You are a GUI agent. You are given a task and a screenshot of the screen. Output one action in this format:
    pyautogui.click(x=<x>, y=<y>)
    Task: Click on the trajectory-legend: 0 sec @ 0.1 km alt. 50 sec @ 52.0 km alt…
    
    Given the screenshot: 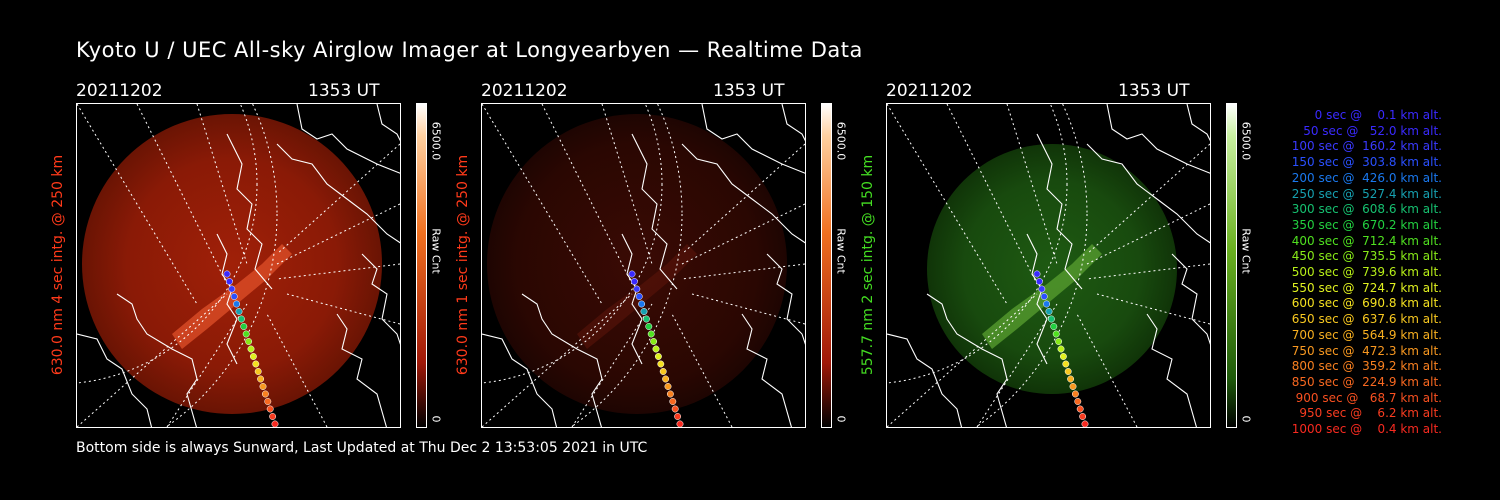 What is the action you would take?
    pyautogui.click(x=1352, y=273)
    